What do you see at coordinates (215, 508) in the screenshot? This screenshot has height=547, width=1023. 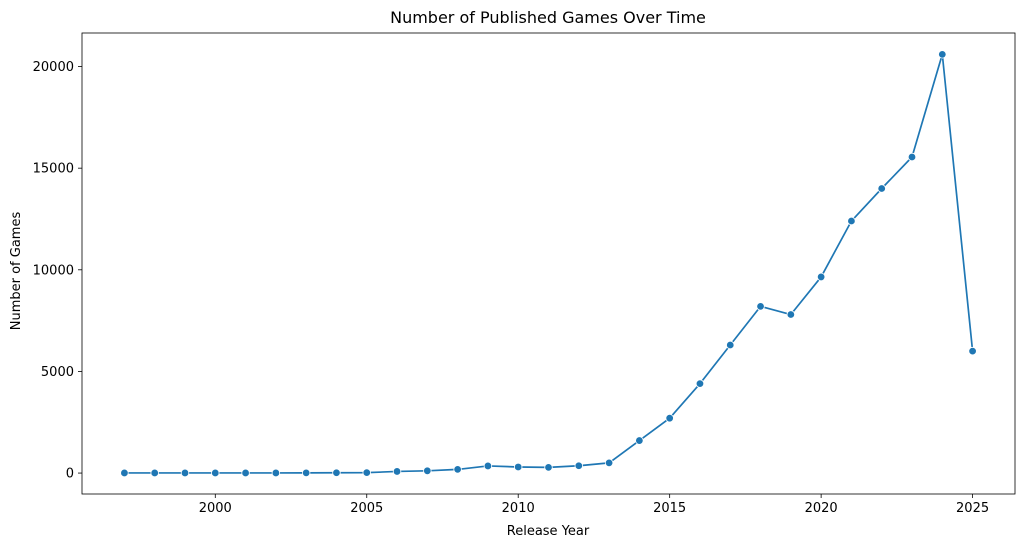 I see `x-tick-label: 2000` at bounding box center [215, 508].